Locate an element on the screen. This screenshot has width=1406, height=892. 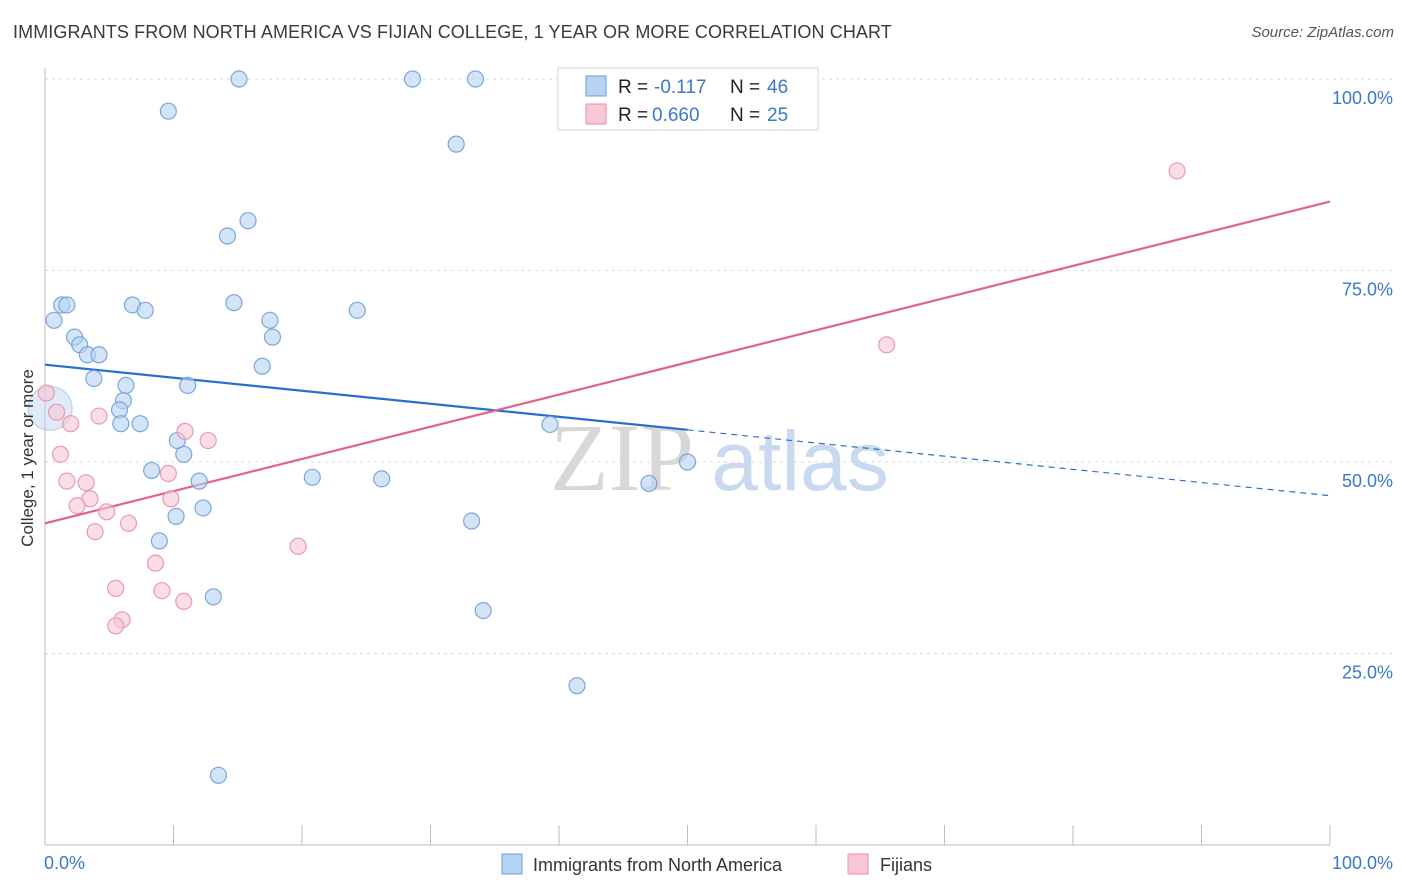
y-tick-label: 100.0% is located at coordinates (1362, 98).